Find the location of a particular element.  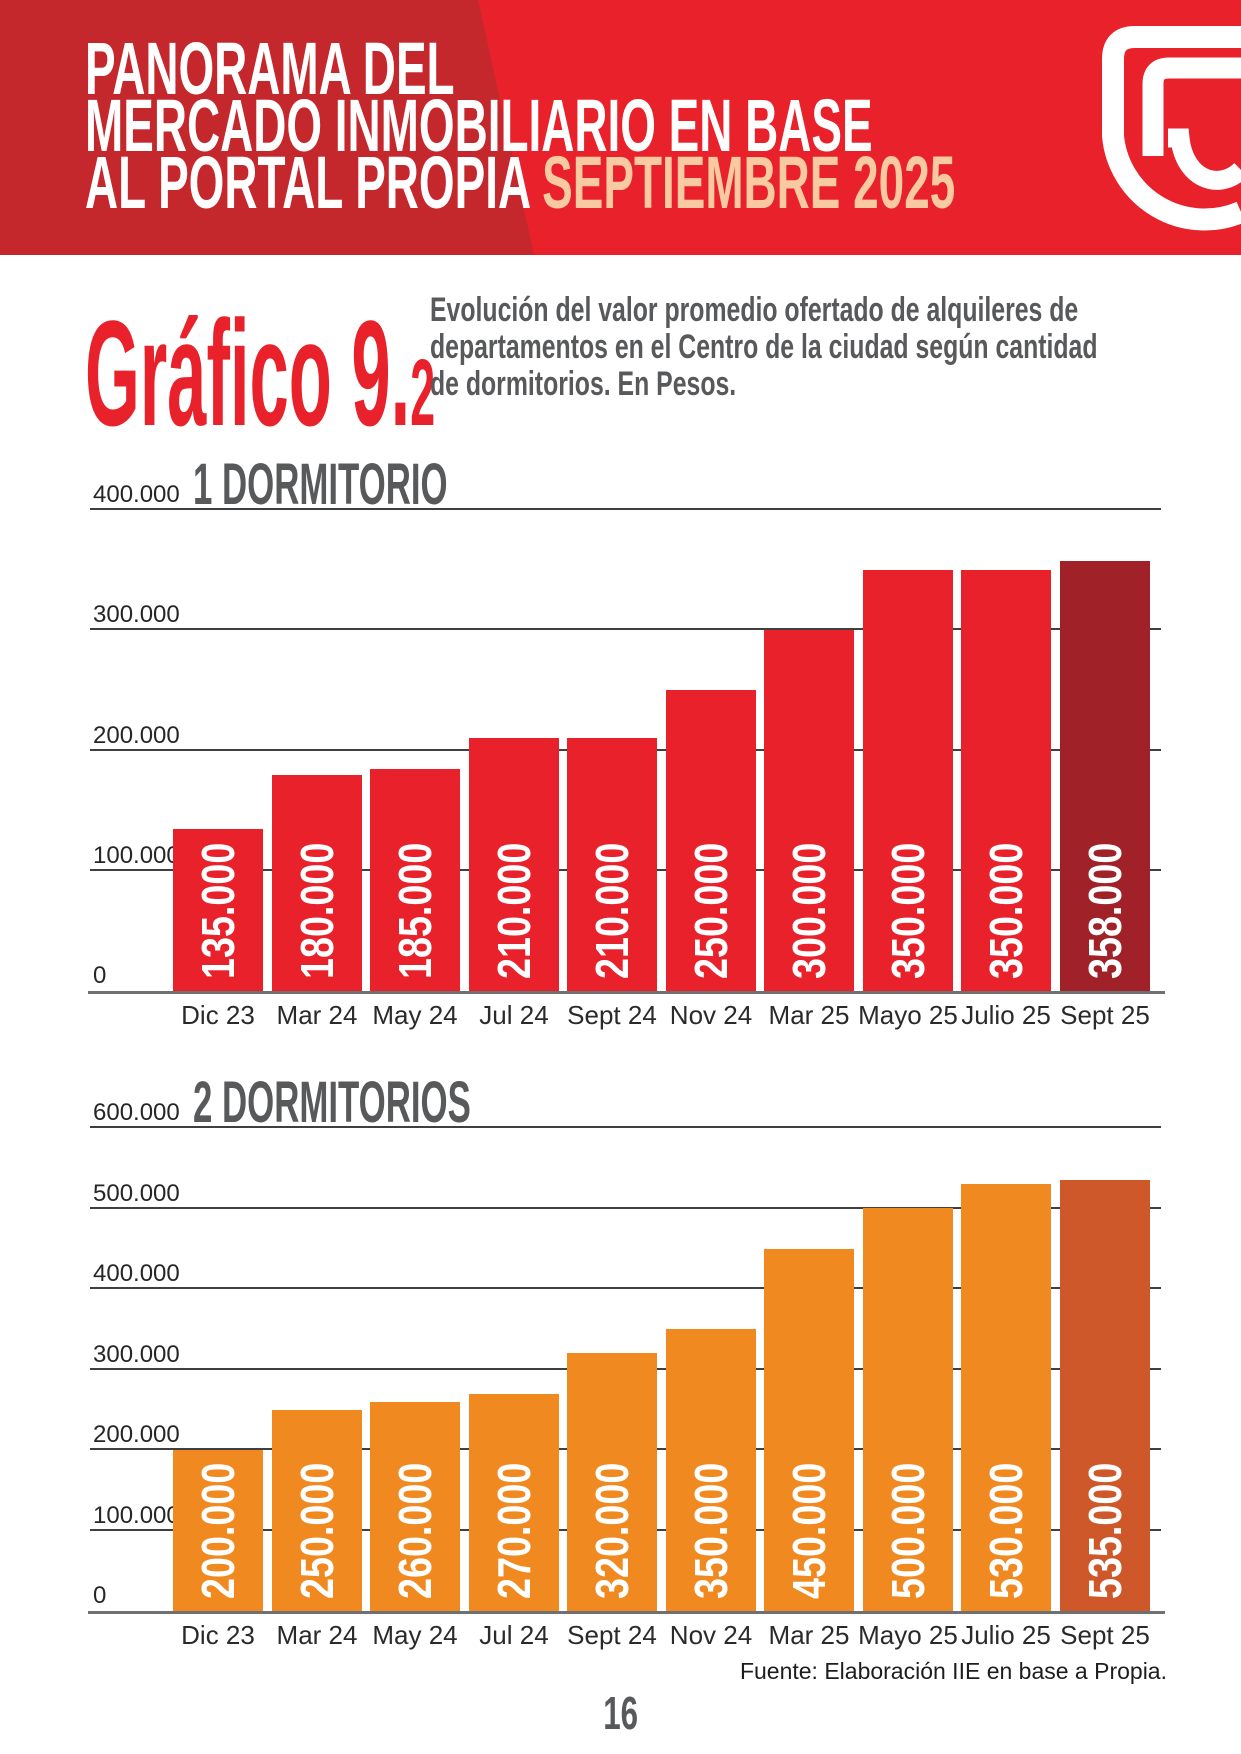

bar-mar-24: 250.000 is located at coordinates (317, 1510).